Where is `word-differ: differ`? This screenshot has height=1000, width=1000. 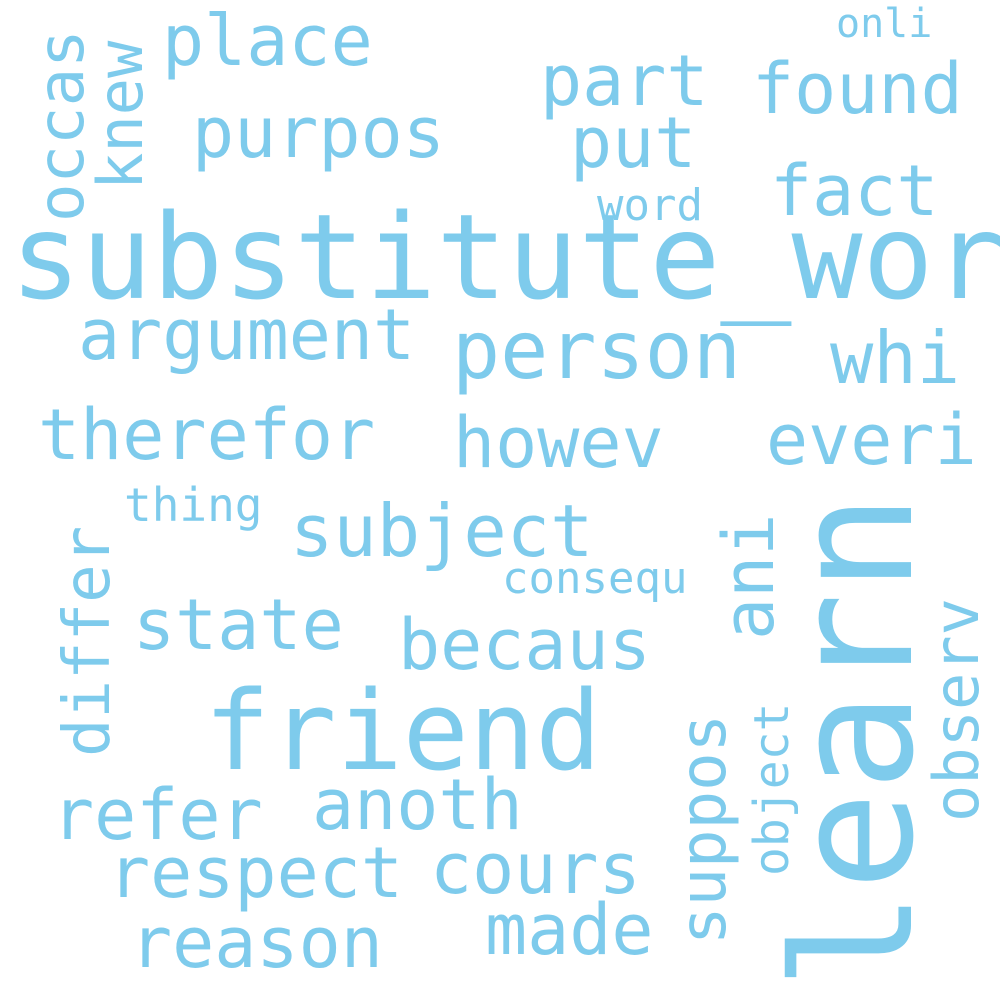
word-differ: differ is located at coordinates (88, 641).